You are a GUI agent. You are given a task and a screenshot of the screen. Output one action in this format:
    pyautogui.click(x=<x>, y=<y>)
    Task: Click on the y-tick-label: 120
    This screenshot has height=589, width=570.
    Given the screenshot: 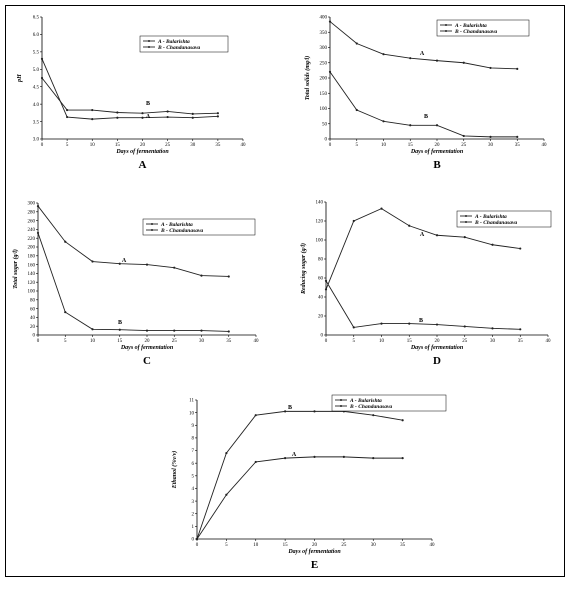 What is the action you would take?
    pyautogui.click(x=32, y=283)
    